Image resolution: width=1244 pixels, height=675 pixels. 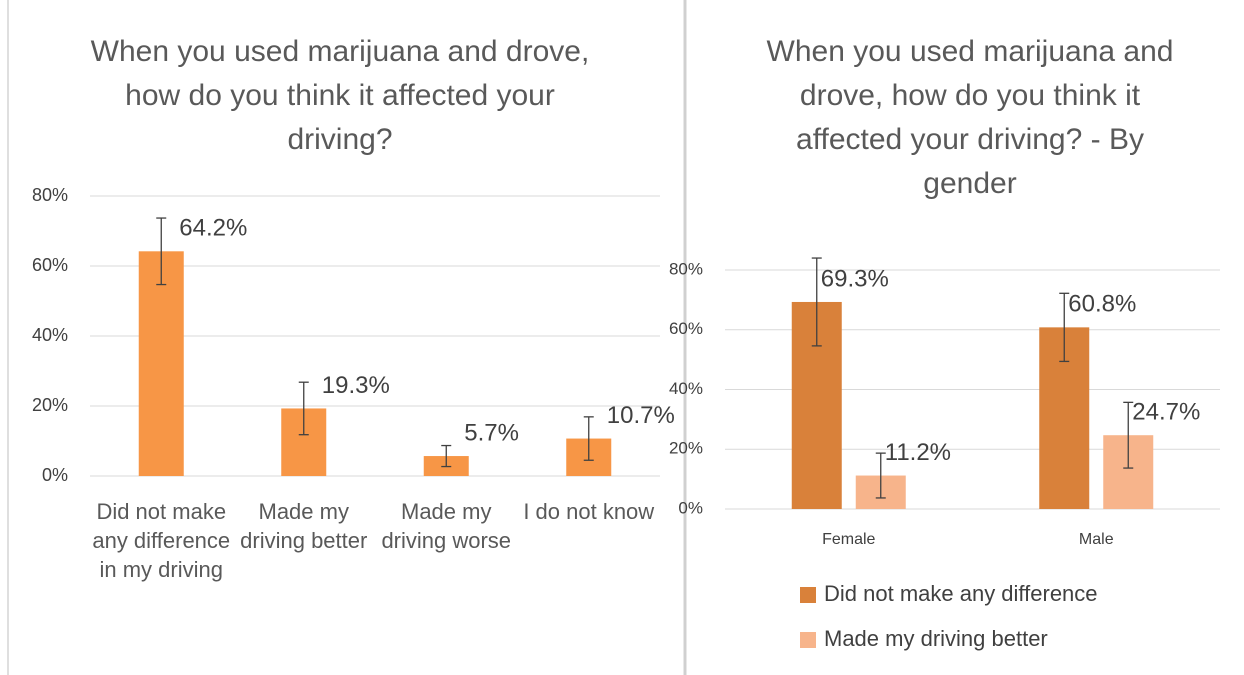 I want to click on data-label: 11.2%, so click(x=918, y=452).